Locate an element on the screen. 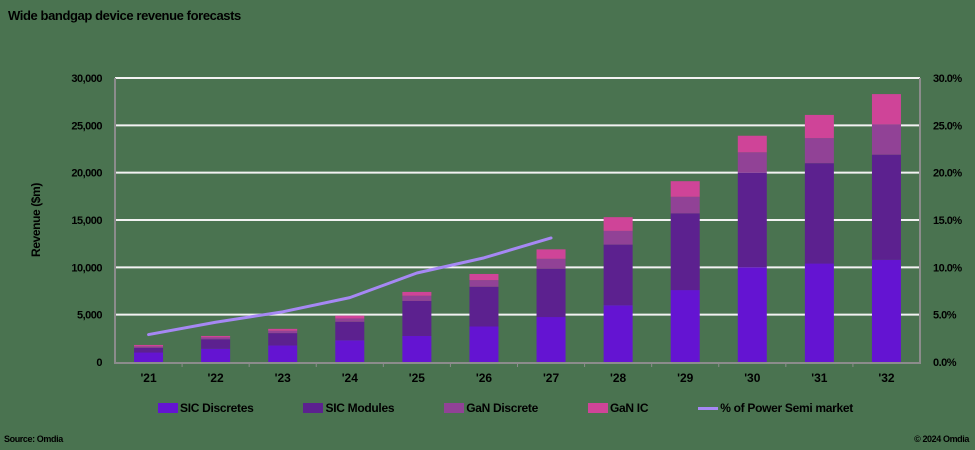 The image size is (975, 450). x-tick-label: '24 is located at coordinates (350, 378).